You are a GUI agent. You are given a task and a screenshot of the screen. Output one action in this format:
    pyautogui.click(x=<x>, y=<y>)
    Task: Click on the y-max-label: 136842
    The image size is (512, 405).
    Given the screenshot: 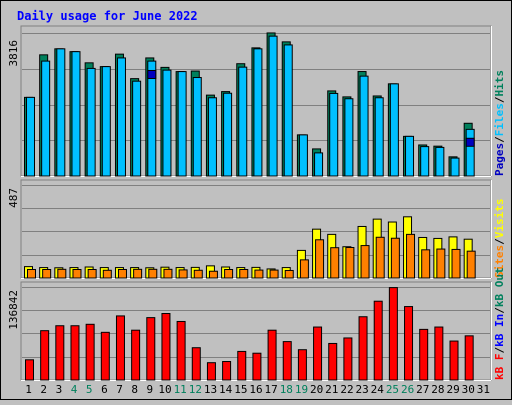 What is the action you would take?
    pyautogui.click(x=13, y=310)
    